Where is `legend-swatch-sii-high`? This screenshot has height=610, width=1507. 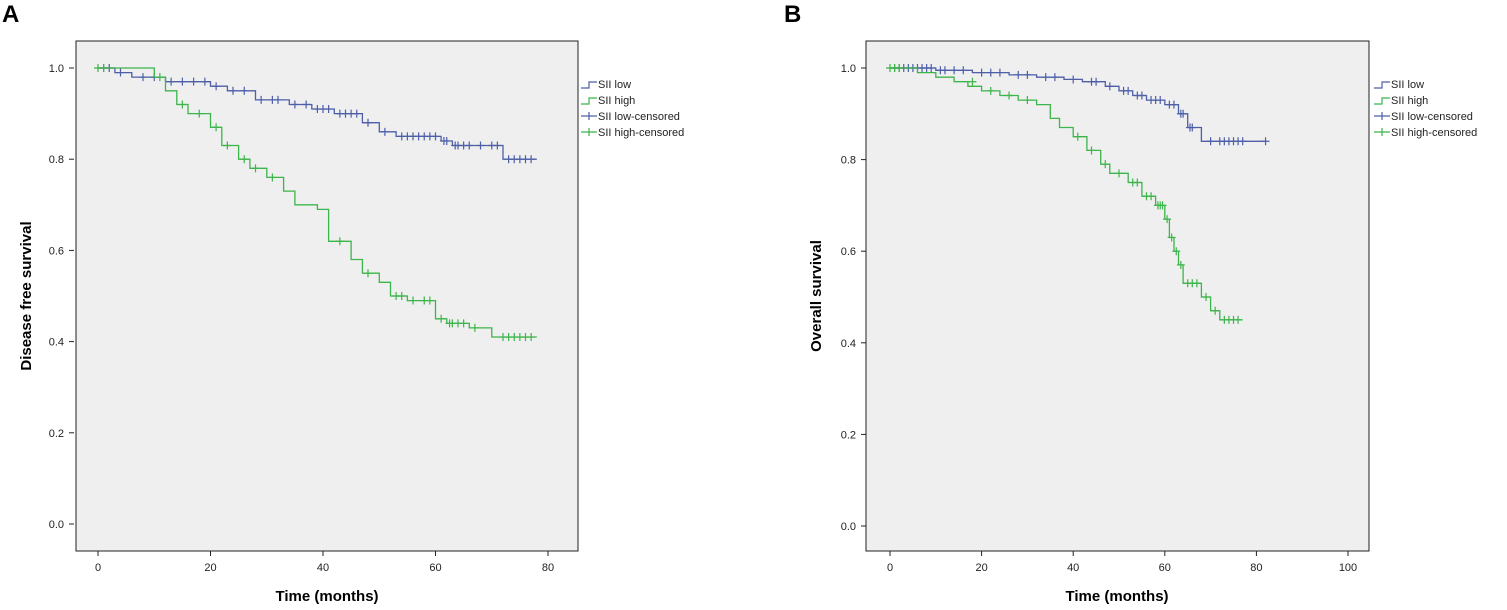
legend-swatch-sii-high is located at coordinates (589, 101).